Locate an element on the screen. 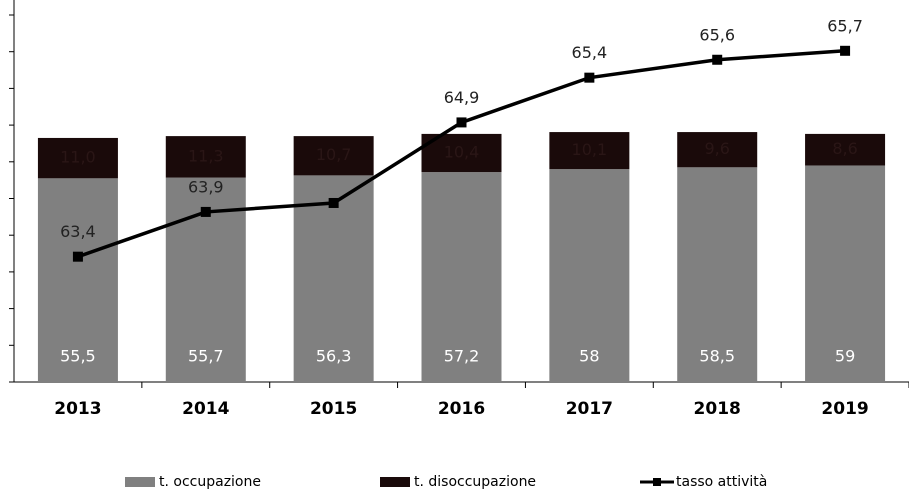 The width and height of the screenshot is (909, 491). bar-label: 11,0 is located at coordinates (78, 157).